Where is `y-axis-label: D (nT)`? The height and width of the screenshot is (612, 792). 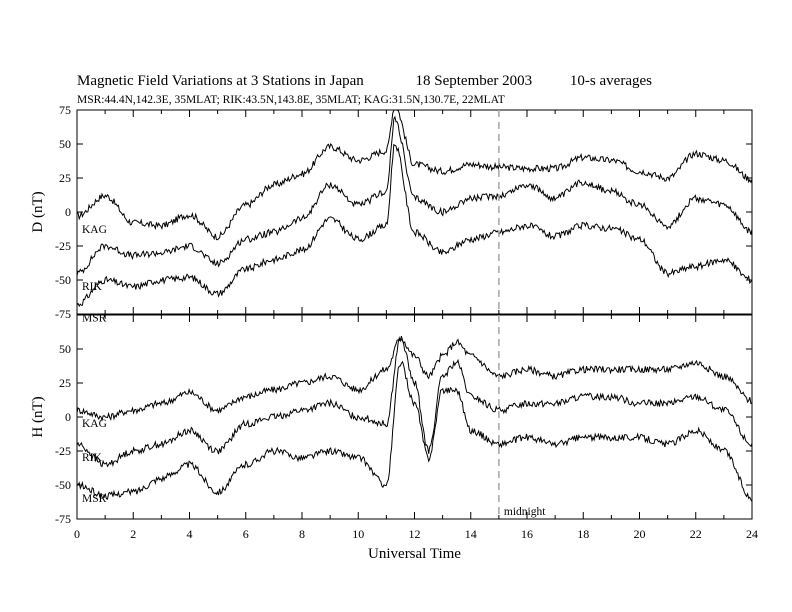
y-axis-label: D (nT) is located at coordinates (38, 211).